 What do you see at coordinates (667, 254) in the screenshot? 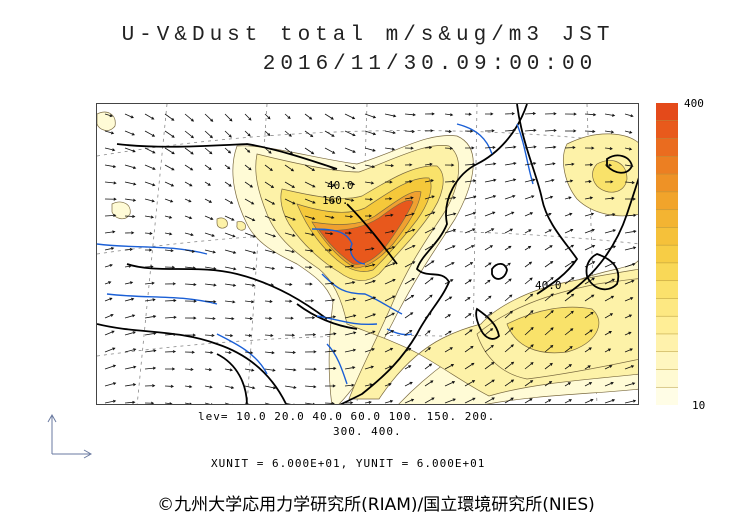
I see `color-scale-bar` at bounding box center [667, 254].